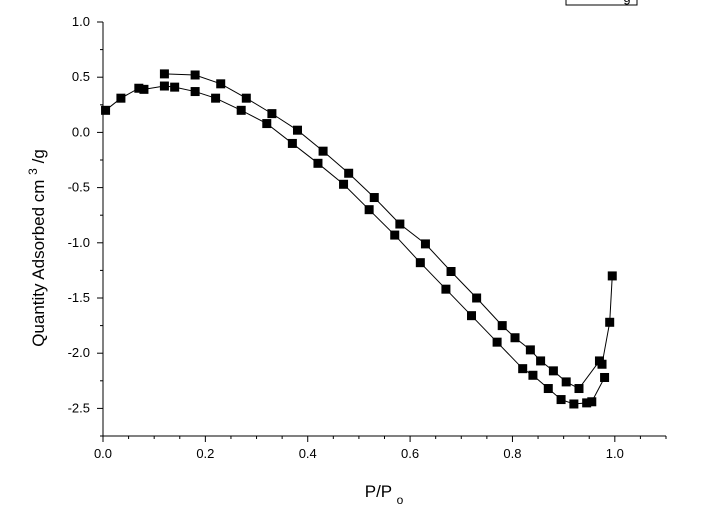  What do you see at coordinates (38, 263) in the screenshot?
I see `y-axis-label-base: Quantity Adsorbed cm` at bounding box center [38, 263].